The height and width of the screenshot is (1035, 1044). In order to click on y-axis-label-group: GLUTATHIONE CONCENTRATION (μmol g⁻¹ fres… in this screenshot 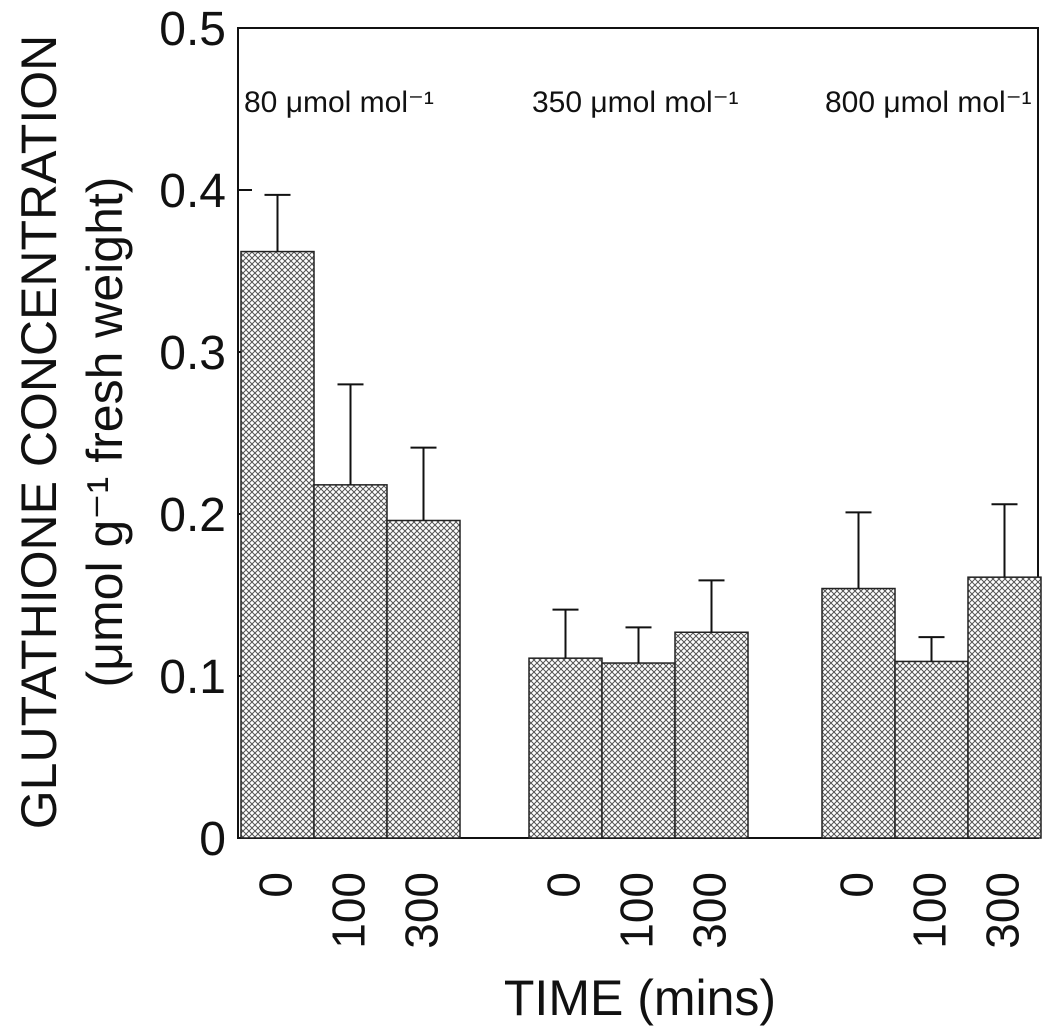, I will do `click(72, 432)`.